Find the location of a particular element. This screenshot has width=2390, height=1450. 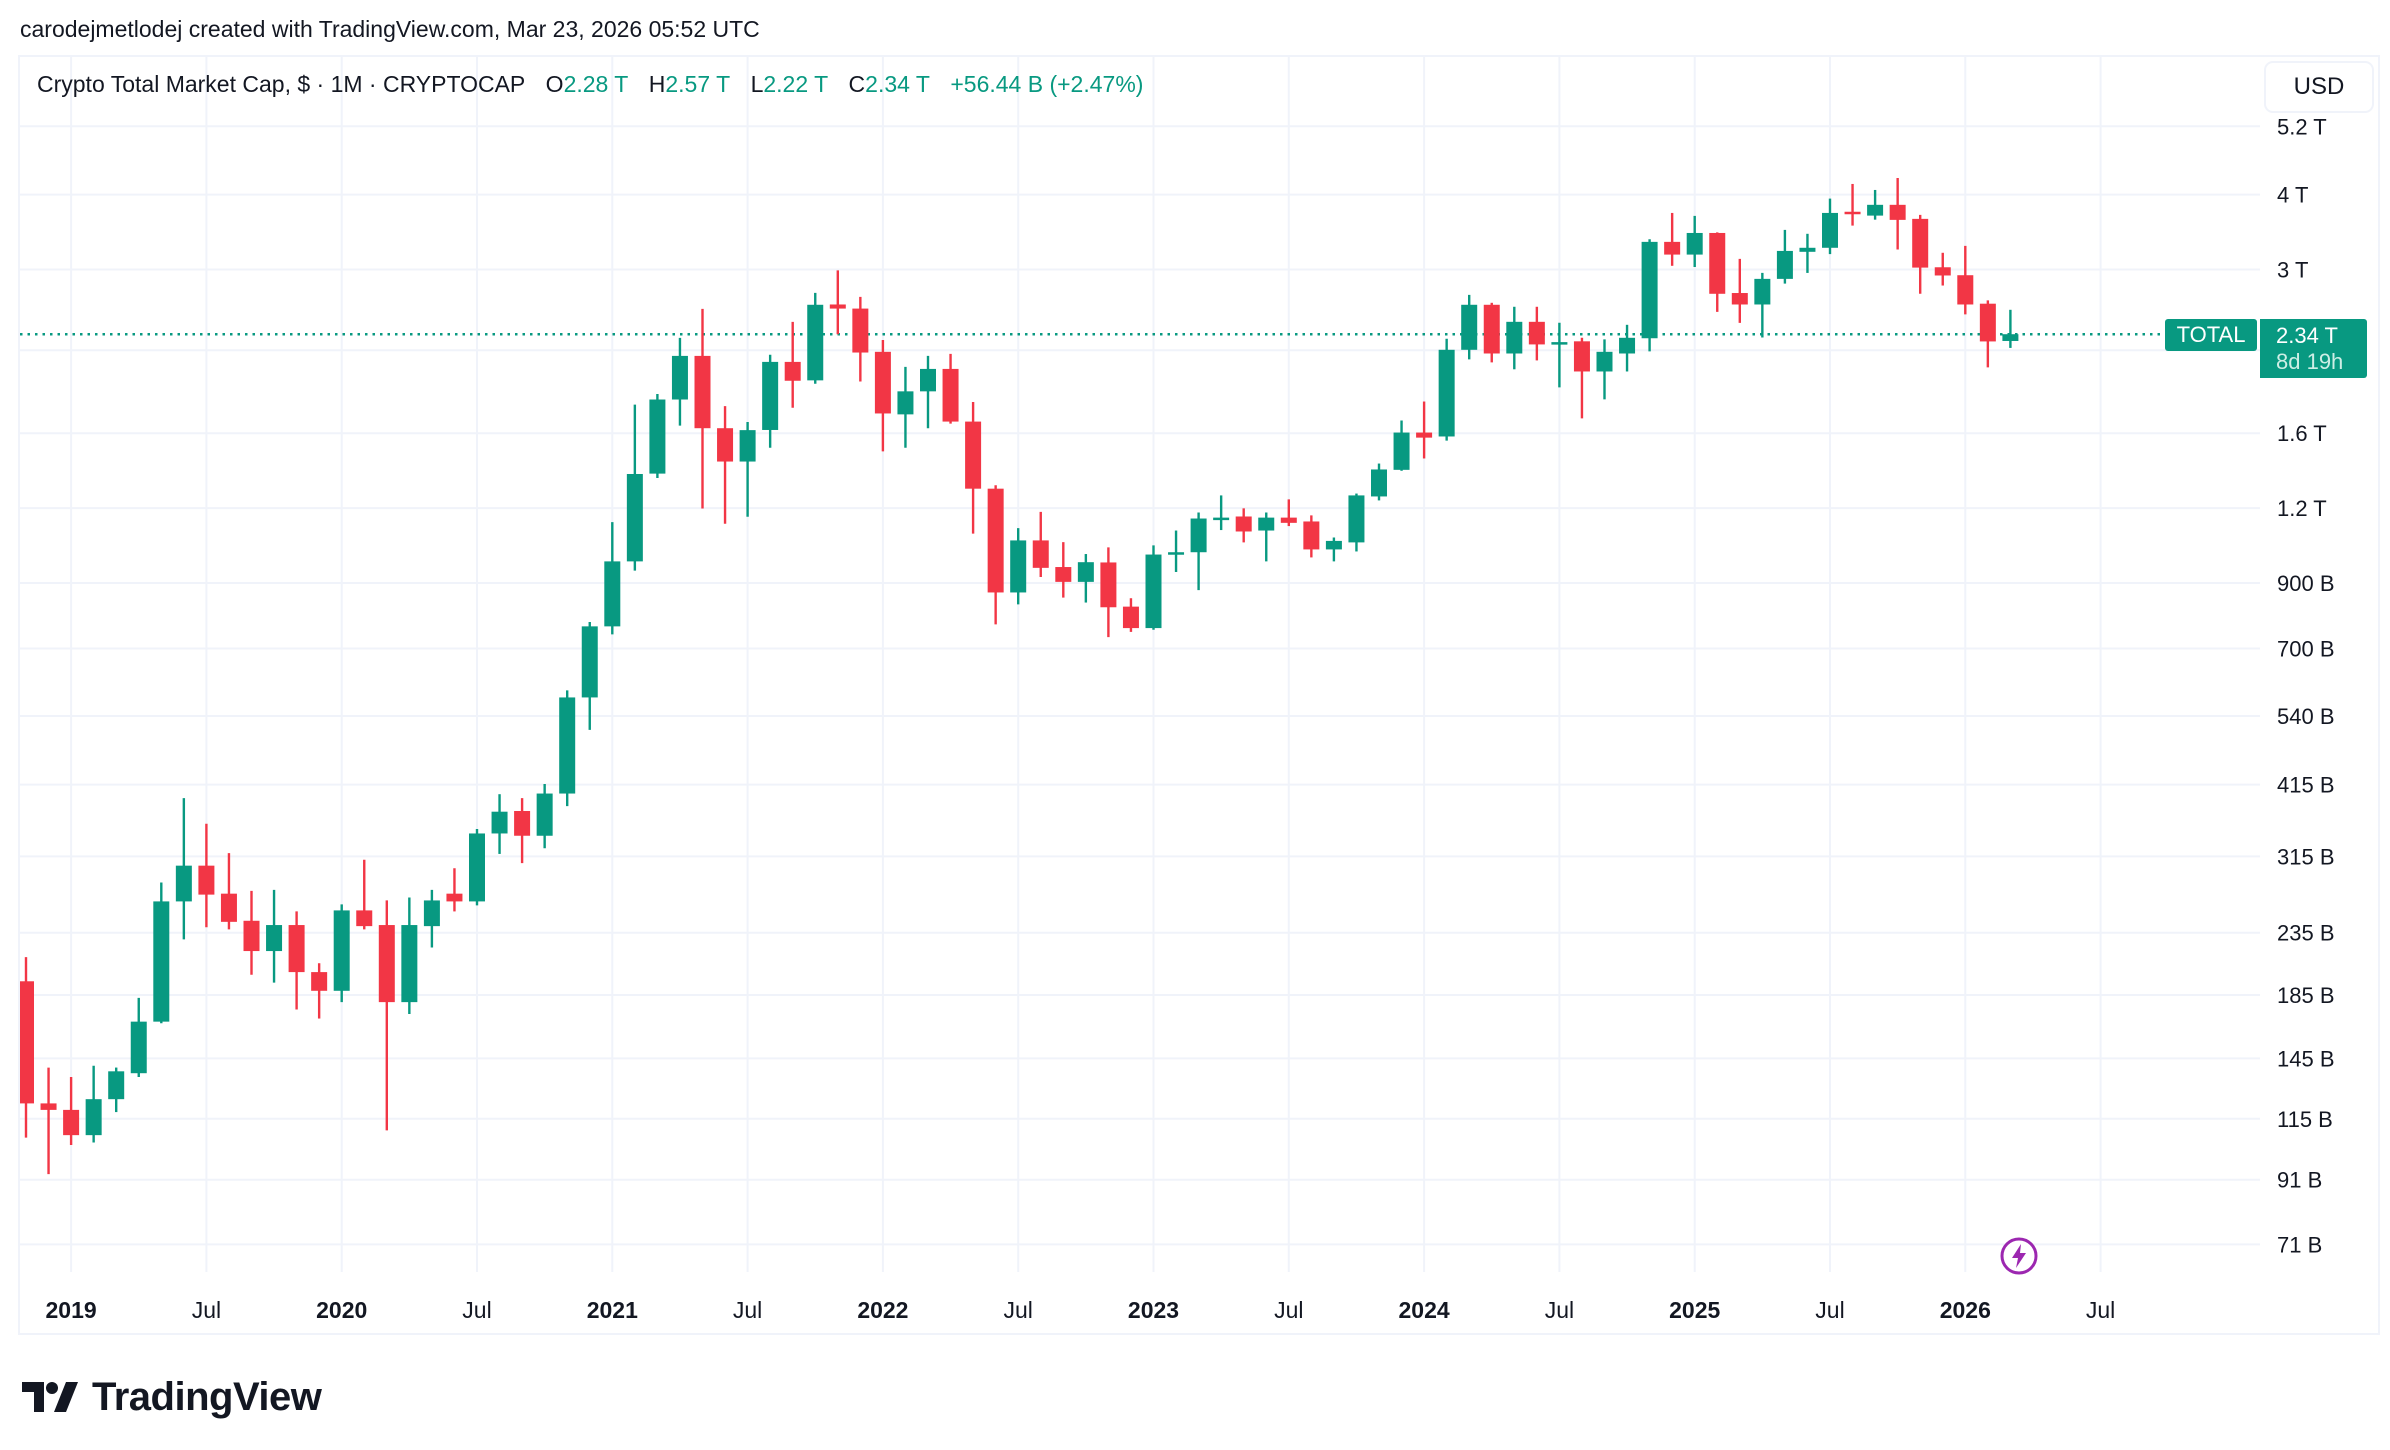

last-price-tag: 2.34 T 8d 19h is located at coordinates (2313, 348).